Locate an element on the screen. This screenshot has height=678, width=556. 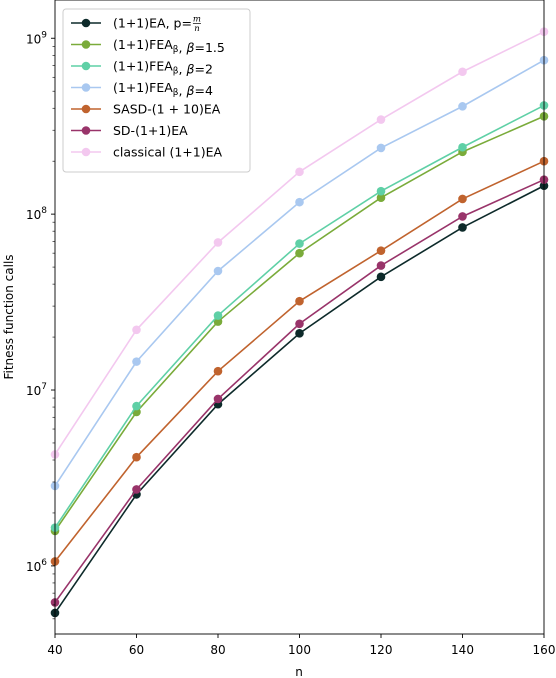
x-tick-label: 100 is located at coordinates (299, 650).